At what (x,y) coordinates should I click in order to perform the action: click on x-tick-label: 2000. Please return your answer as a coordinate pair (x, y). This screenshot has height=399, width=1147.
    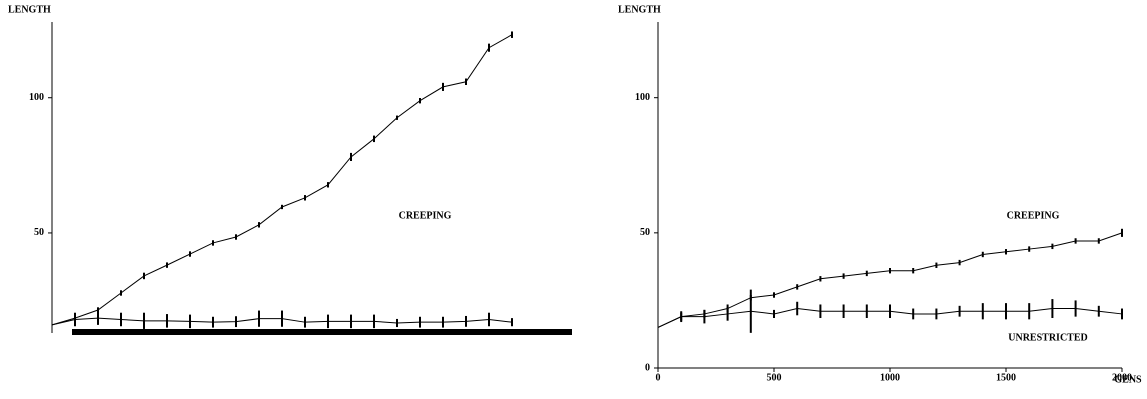
    Looking at the image, I should click on (1122, 377).